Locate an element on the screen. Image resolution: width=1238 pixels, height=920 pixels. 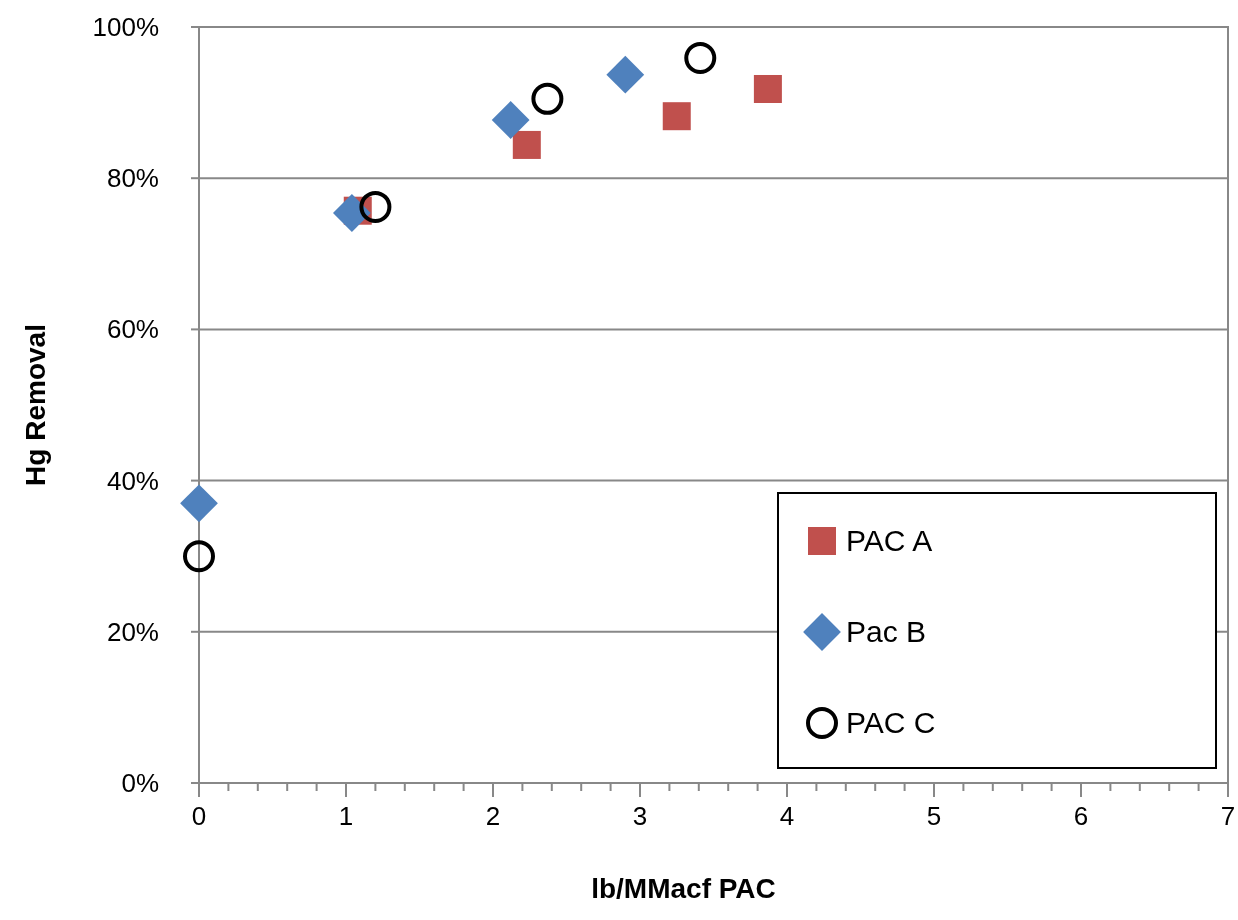
x-tick-label: 0 is located at coordinates (199, 816).